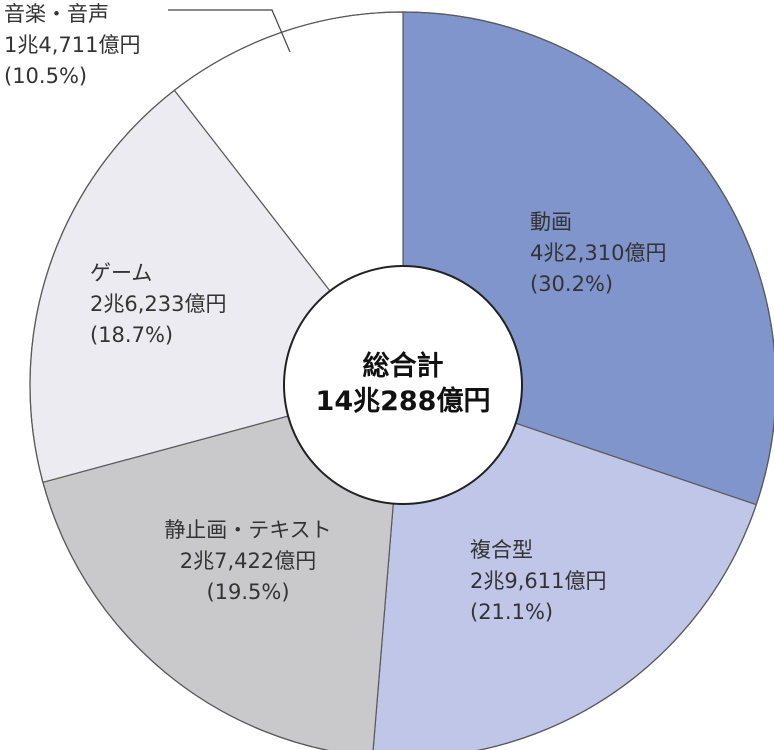 The image size is (774, 750). What do you see at coordinates (501, 550) in the screenshot?
I see `slice-label-name: 複合型` at bounding box center [501, 550].